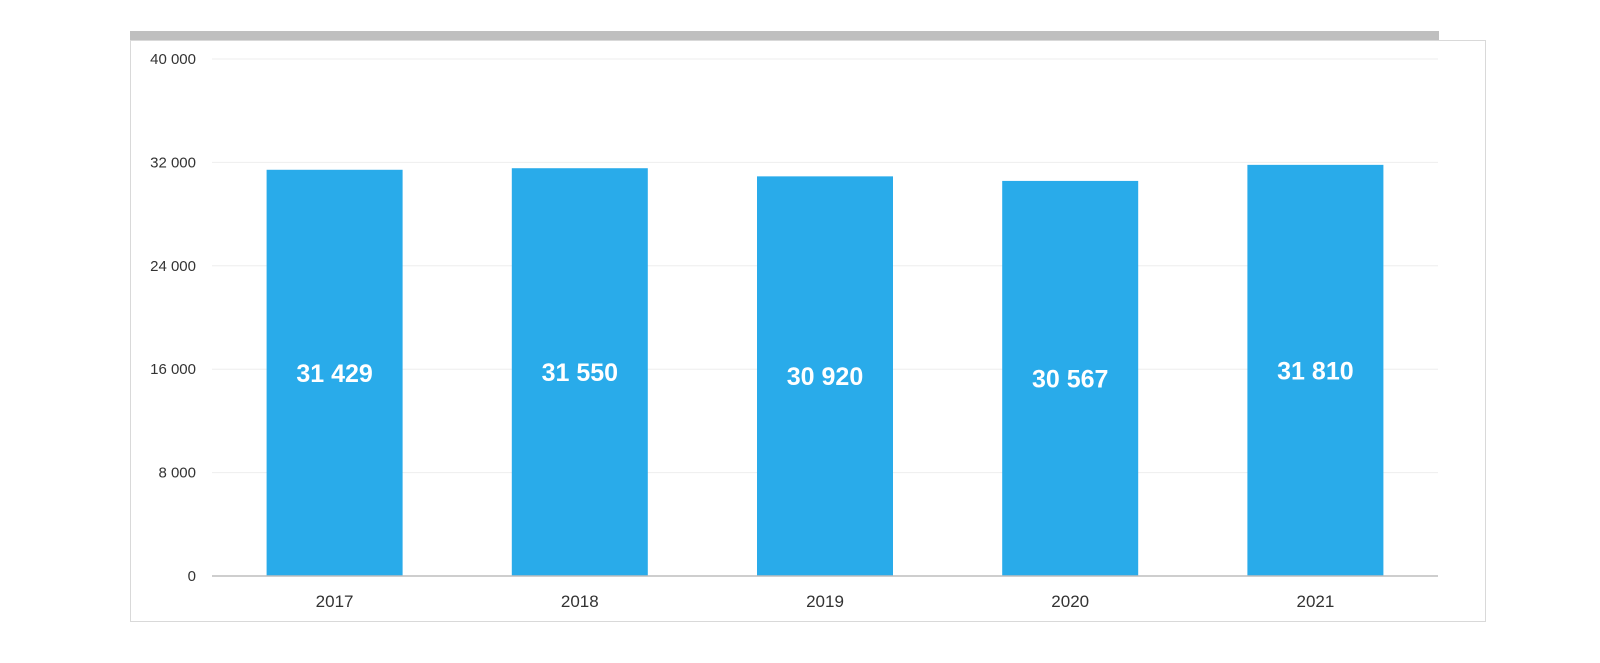 This screenshot has height=663, width=1600. What do you see at coordinates (177, 473) in the screenshot?
I see `y-tick-label: 8 000` at bounding box center [177, 473].